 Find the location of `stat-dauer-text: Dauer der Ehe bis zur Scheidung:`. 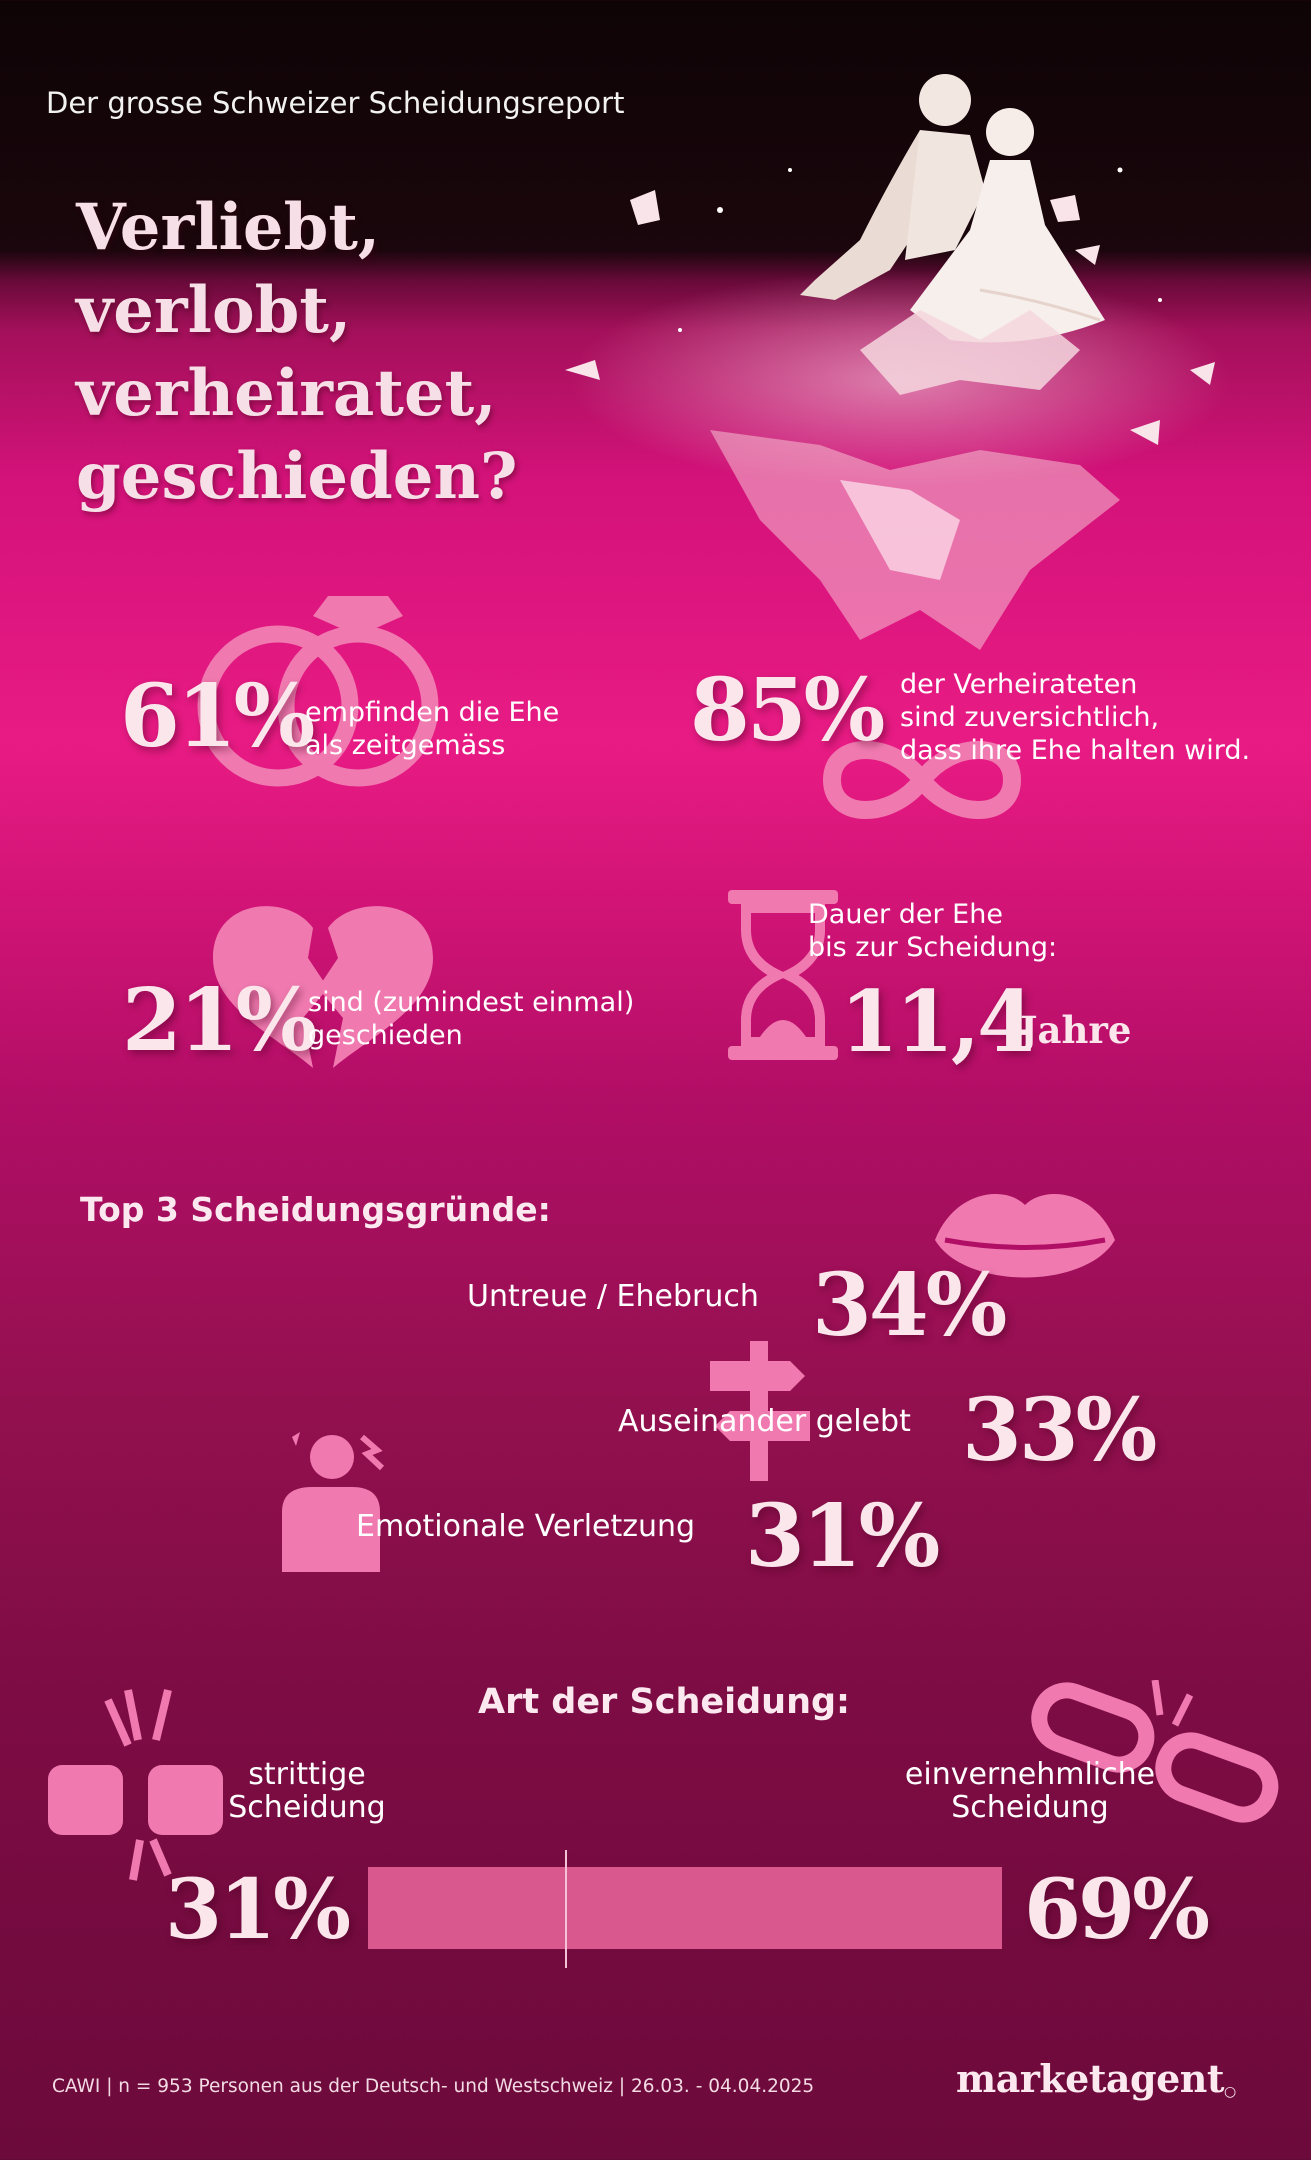

stat-dauer-text: Dauer der Ehe bis zur Scheidung: is located at coordinates (933, 931).